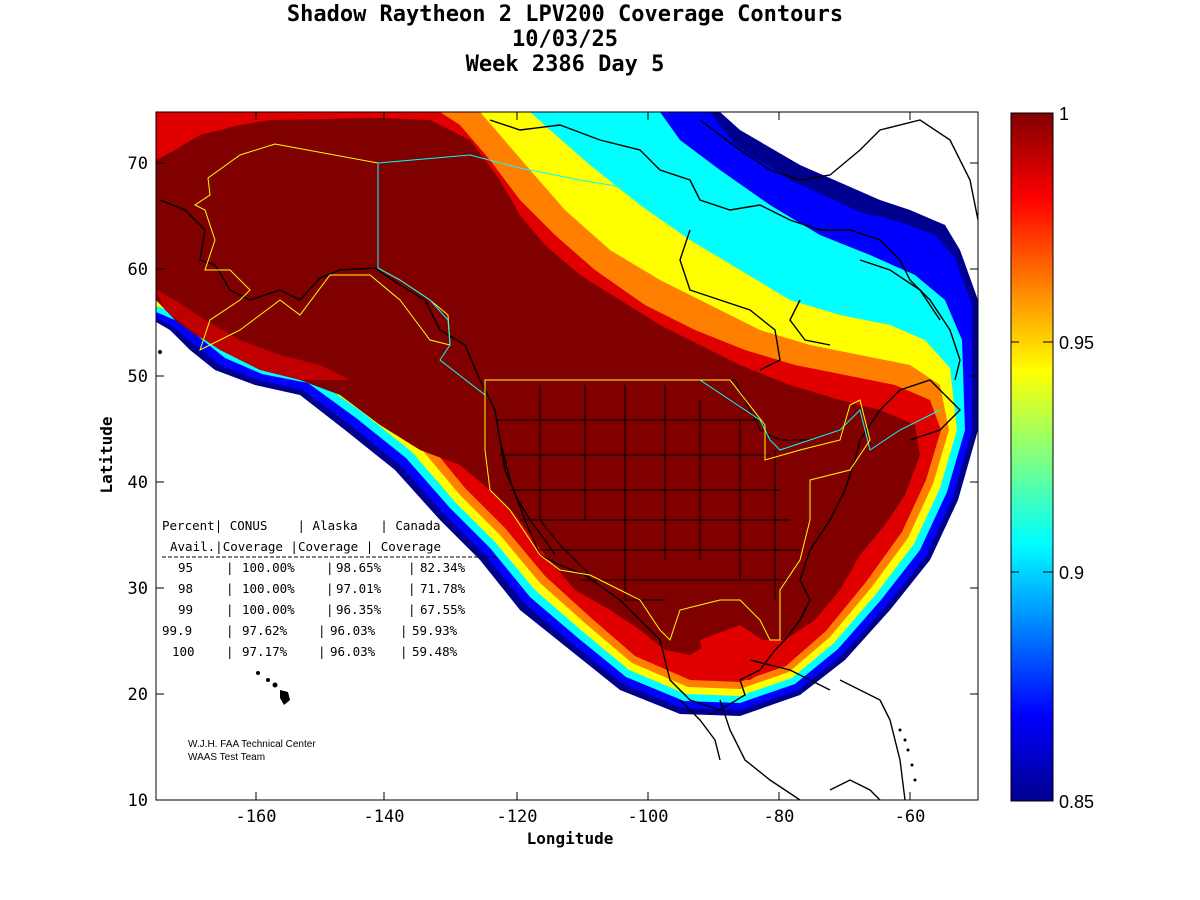 This screenshot has height=900, width=1200. I want to click on y-tick-label: 30, so click(138, 589).